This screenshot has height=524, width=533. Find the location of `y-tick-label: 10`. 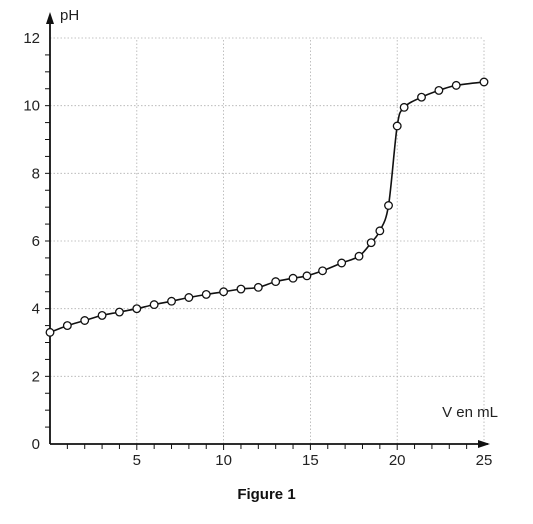

y-tick-label: 10 is located at coordinates (31, 106).